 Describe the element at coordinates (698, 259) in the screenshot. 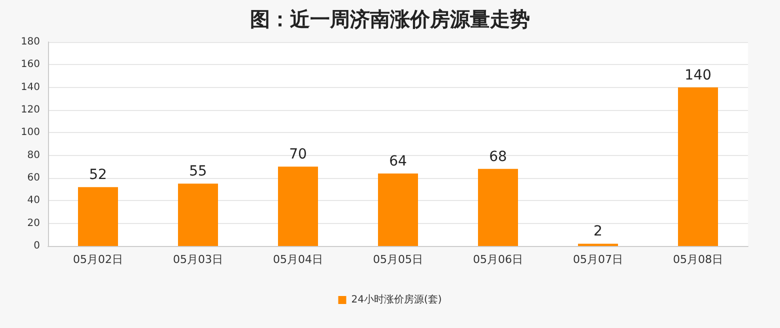

I see `x-tick-label: 05月08日` at that location.